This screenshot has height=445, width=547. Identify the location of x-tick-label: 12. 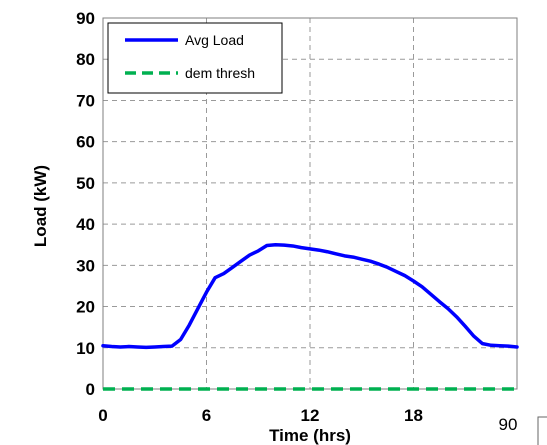
(310, 415).